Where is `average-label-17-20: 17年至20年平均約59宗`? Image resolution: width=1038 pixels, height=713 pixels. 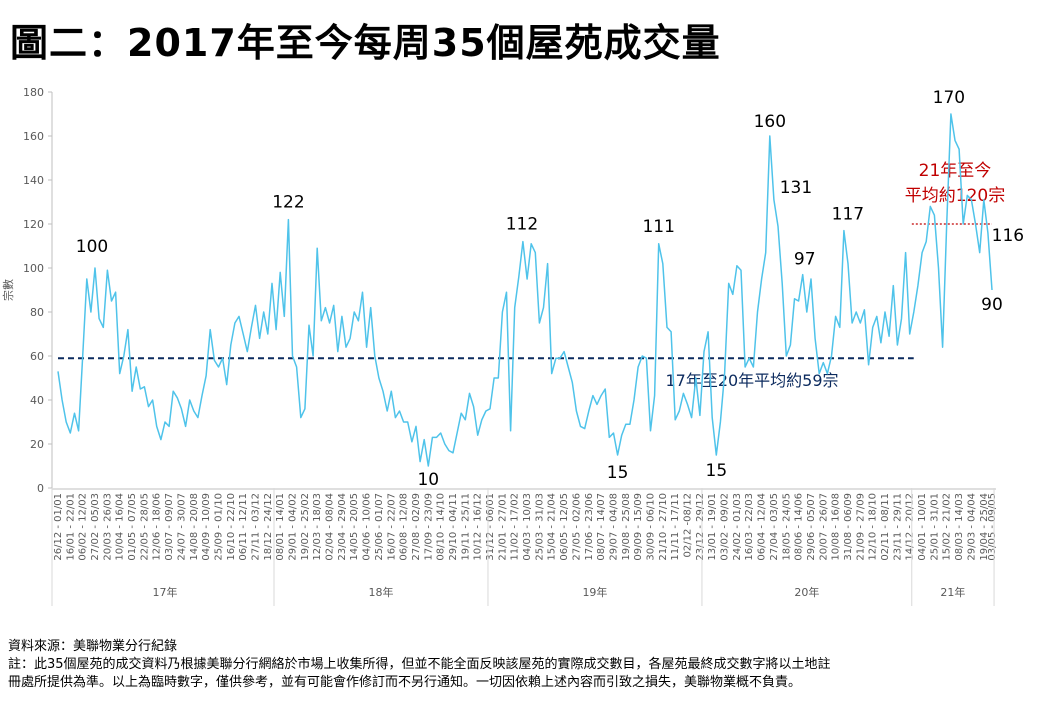
average-label-17-20: 17年至20年平均約59宗 is located at coordinates (751, 380).